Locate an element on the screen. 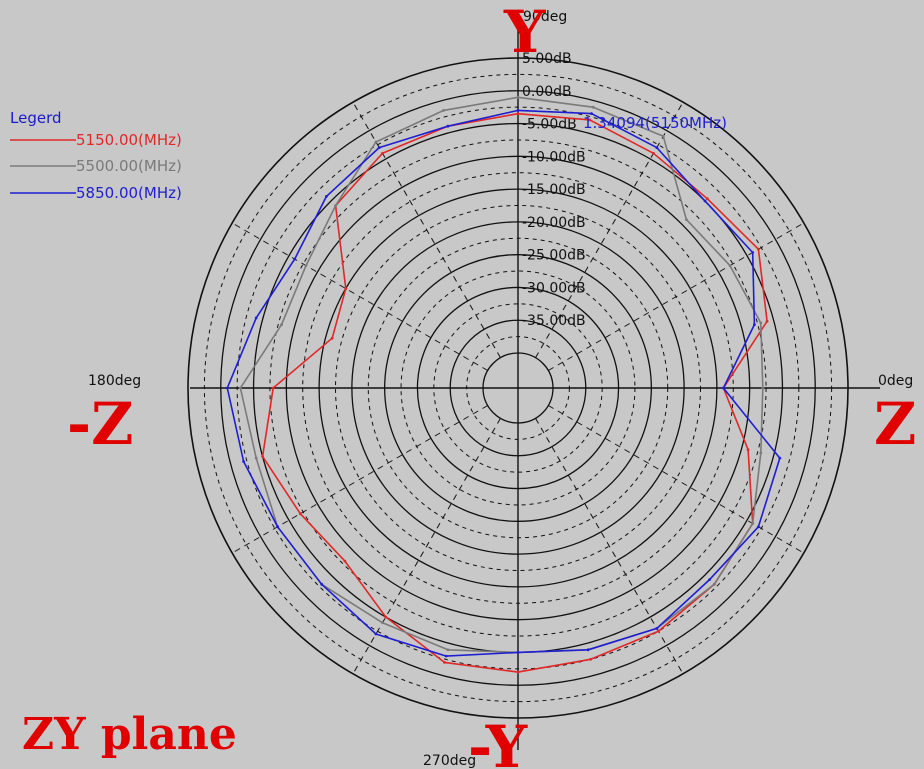 This screenshot has height=769, width=924. angle-label-90: 90deg is located at coordinates (545, 17).